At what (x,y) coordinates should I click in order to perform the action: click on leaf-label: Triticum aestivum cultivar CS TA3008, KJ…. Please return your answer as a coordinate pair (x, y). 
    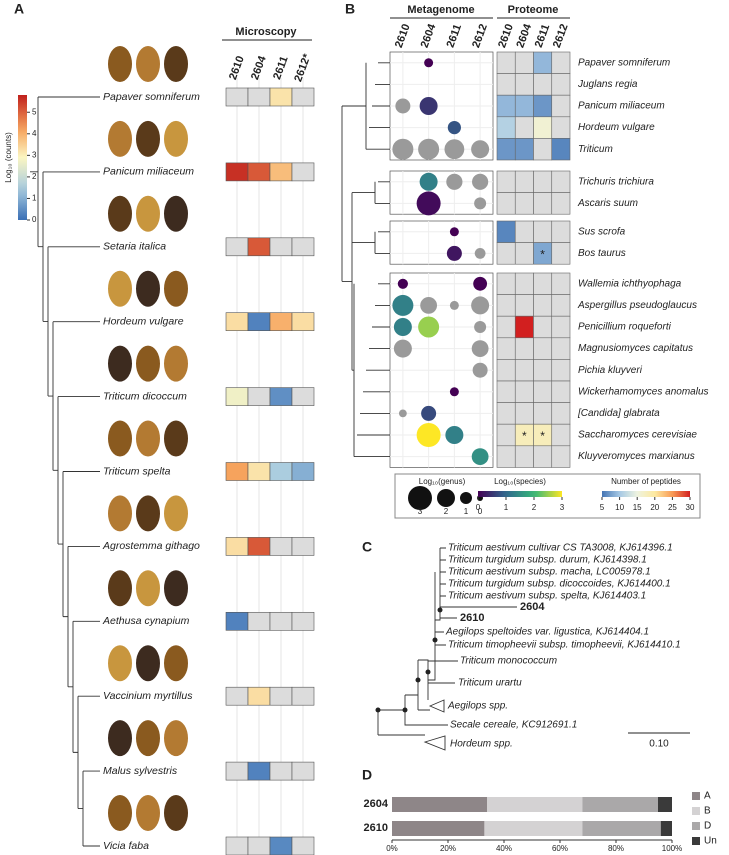
    Looking at the image, I should click on (560, 548).